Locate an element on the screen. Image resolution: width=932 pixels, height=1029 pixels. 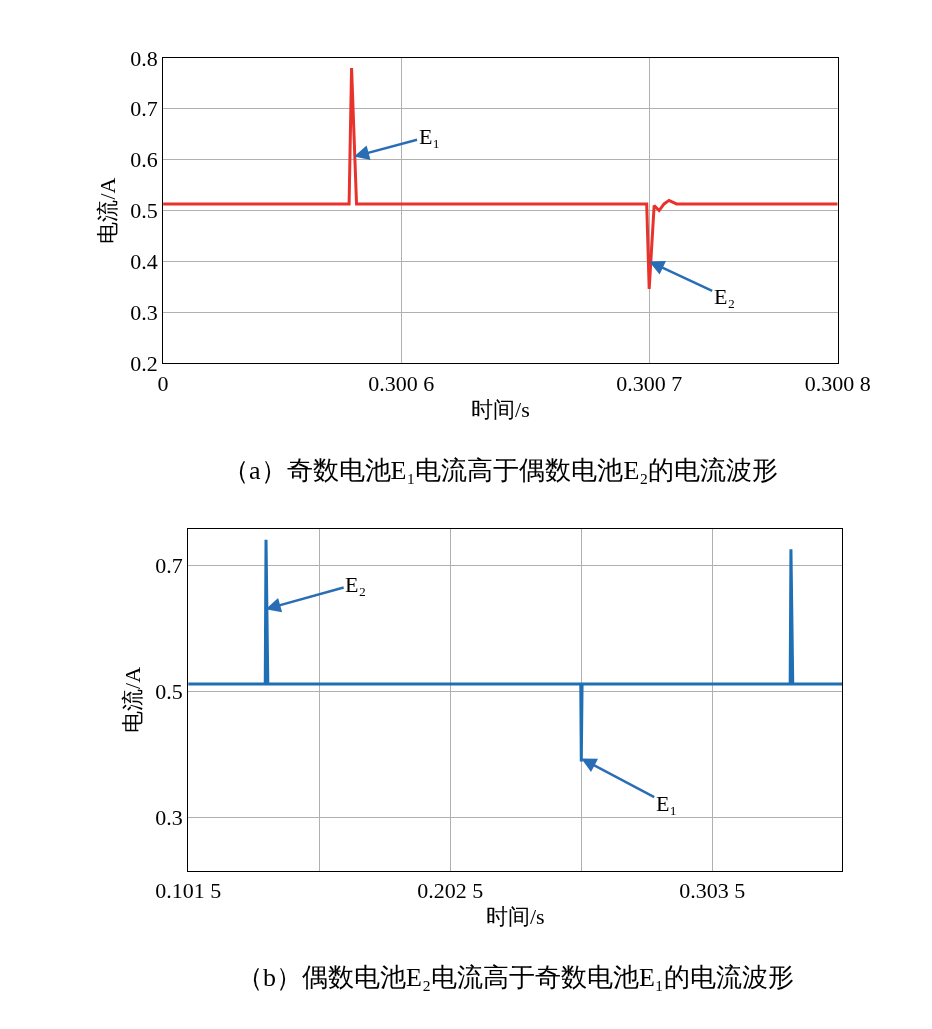
text: （a）奇数电池E₁电流高于偶数电池E₂的电流波形 is located at coordinates (501, 470).